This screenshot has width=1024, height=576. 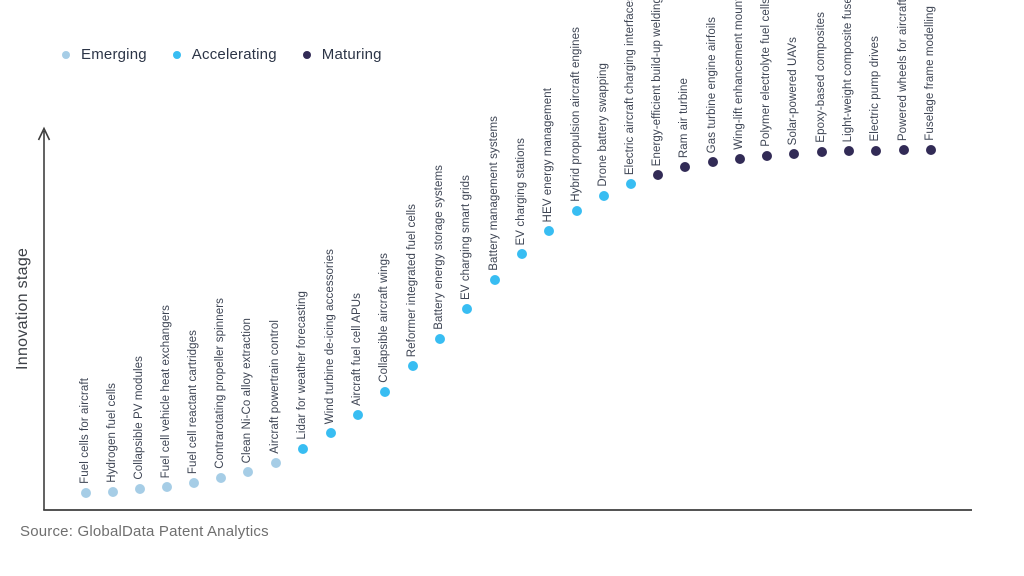 I want to click on y-axis-title: Innovation stage, so click(x=22, y=308).